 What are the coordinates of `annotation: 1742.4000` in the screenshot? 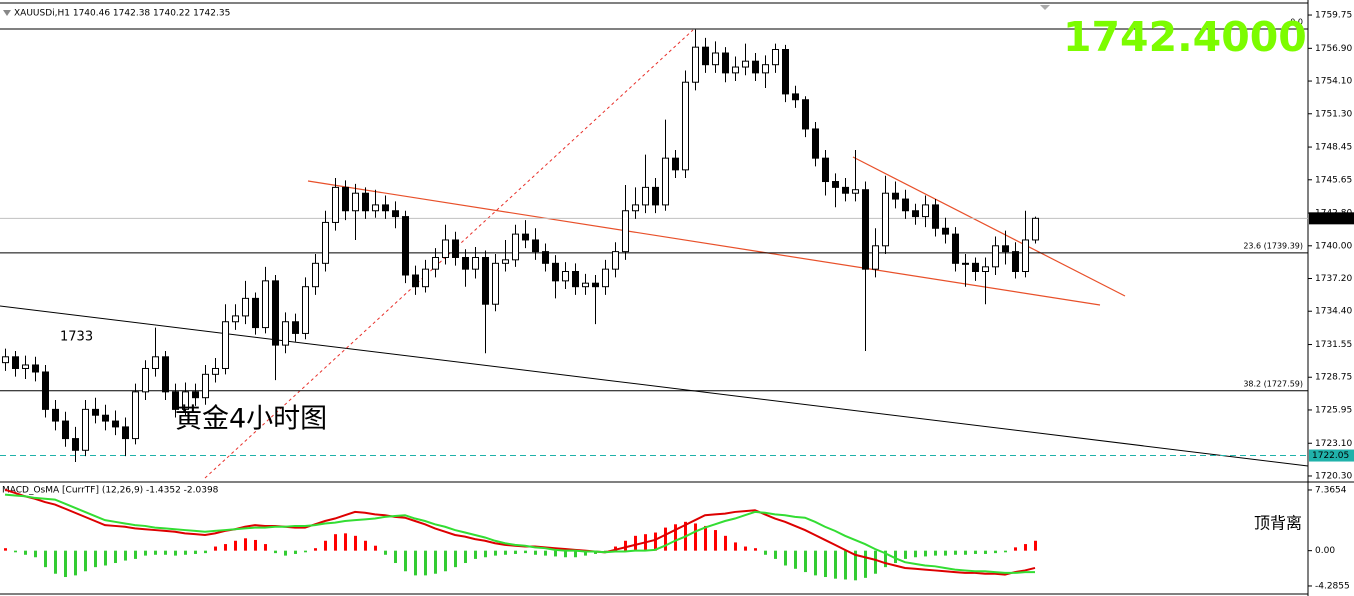 It's located at (1185, 37).